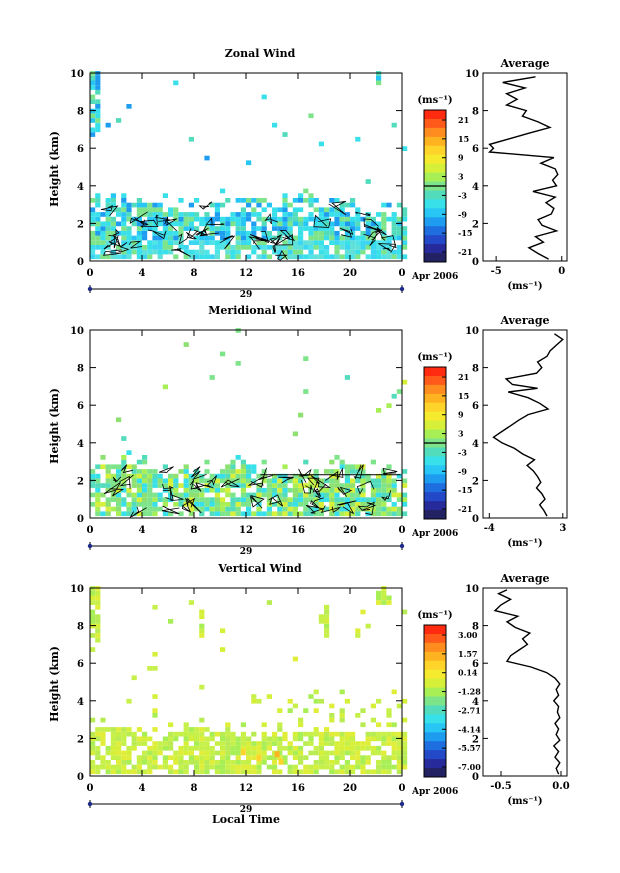 The image size is (620, 873). Describe the element at coordinates (472, 589) in the screenshot. I see `average-y-tick-label: 10` at that location.